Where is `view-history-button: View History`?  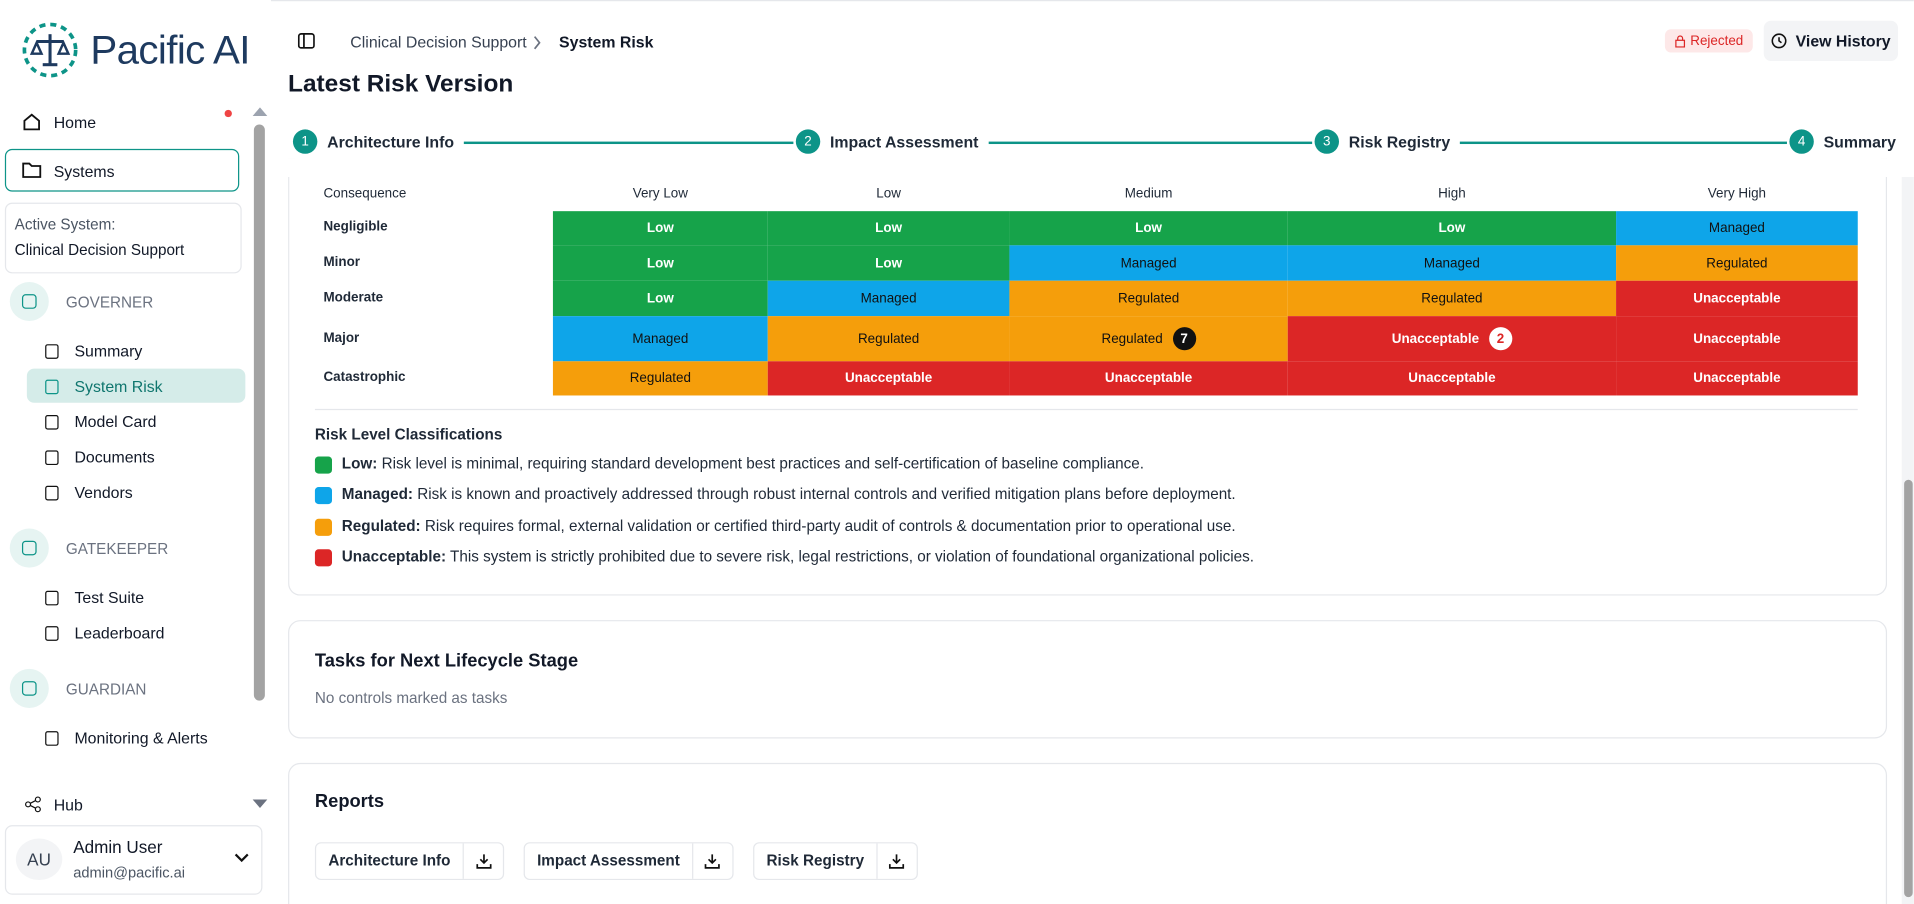 view-history-button: View History is located at coordinates (1831, 41).